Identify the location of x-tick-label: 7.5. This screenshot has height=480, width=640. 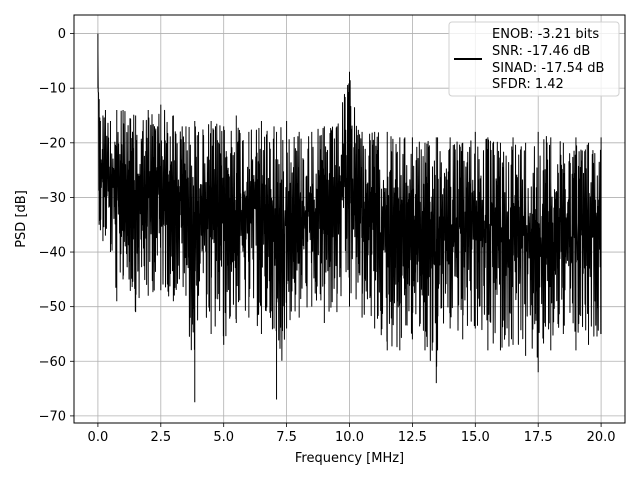
(286, 437).